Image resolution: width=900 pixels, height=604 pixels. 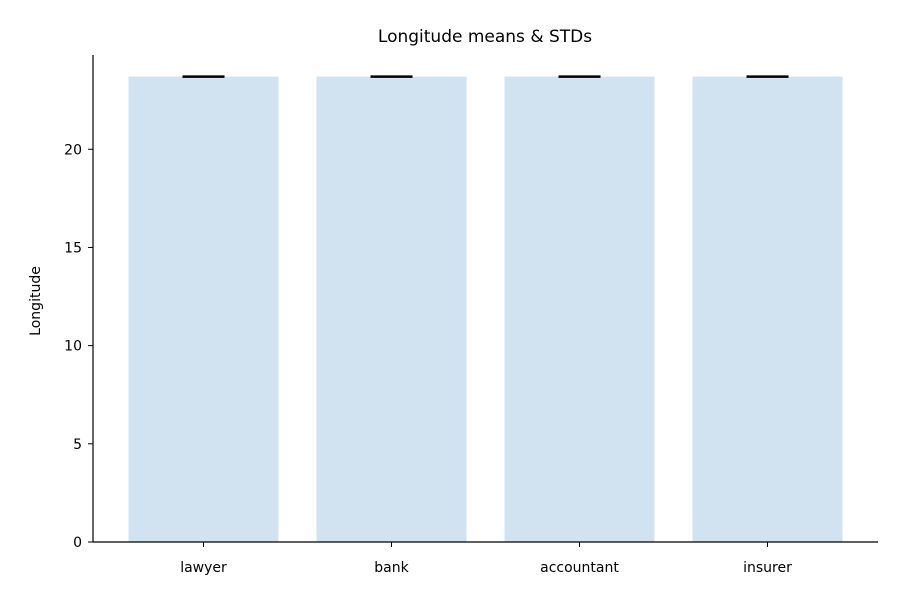 What do you see at coordinates (485, 76) in the screenshot?
I see `error-bars-layer` at bounding box center [485, 76].